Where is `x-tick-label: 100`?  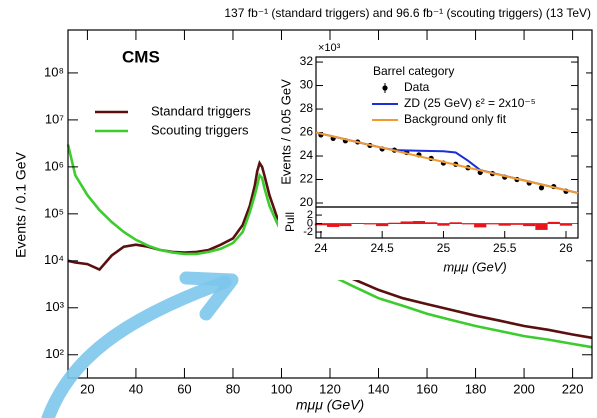
x-tick-label: 100 is located at coordinates (282, 388).